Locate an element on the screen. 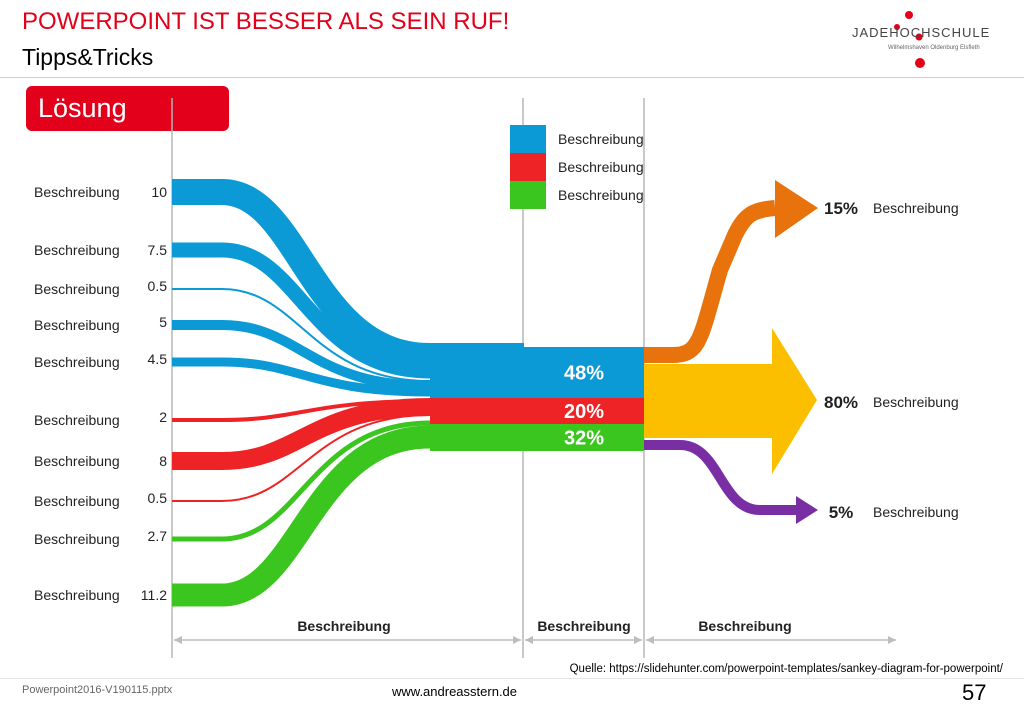  output-arrowhead-purple is located at coordinates (807, 510).